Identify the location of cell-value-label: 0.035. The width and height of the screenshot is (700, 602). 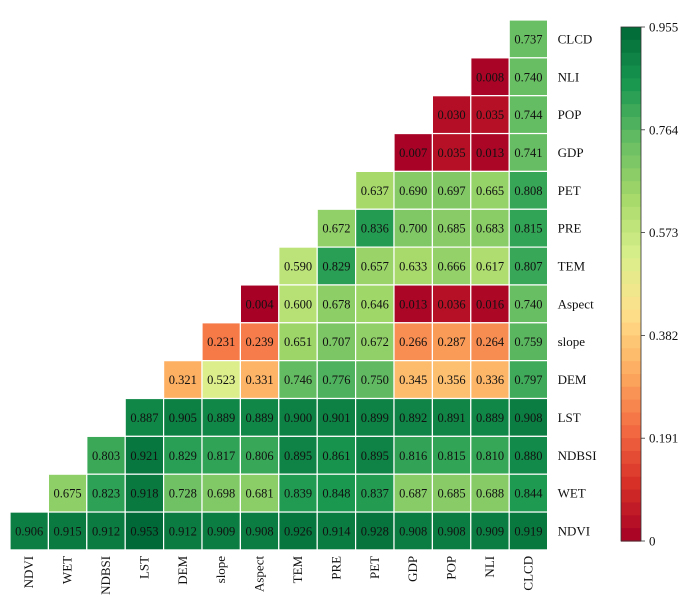
(490, 115).